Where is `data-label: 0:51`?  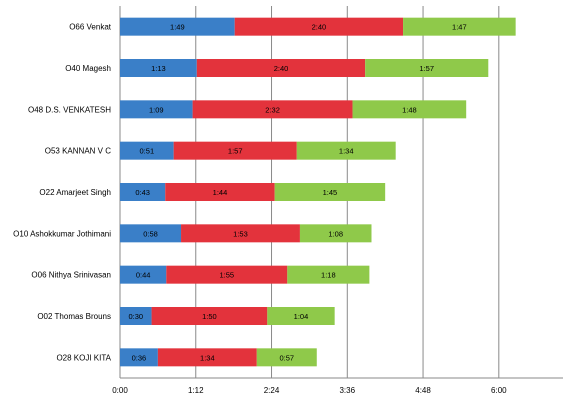
data-label: 0:51 is located at coordinates (147, 151).